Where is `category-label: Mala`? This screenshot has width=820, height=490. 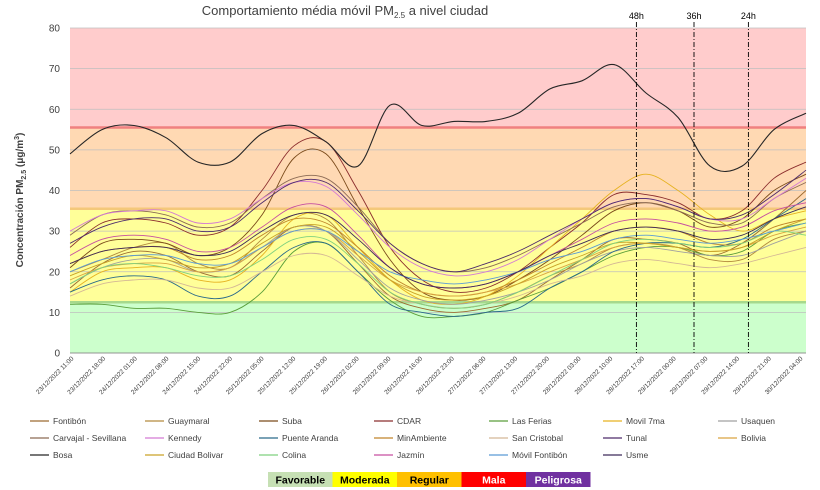 category-label: Mala is located at coordinates (494, 481).